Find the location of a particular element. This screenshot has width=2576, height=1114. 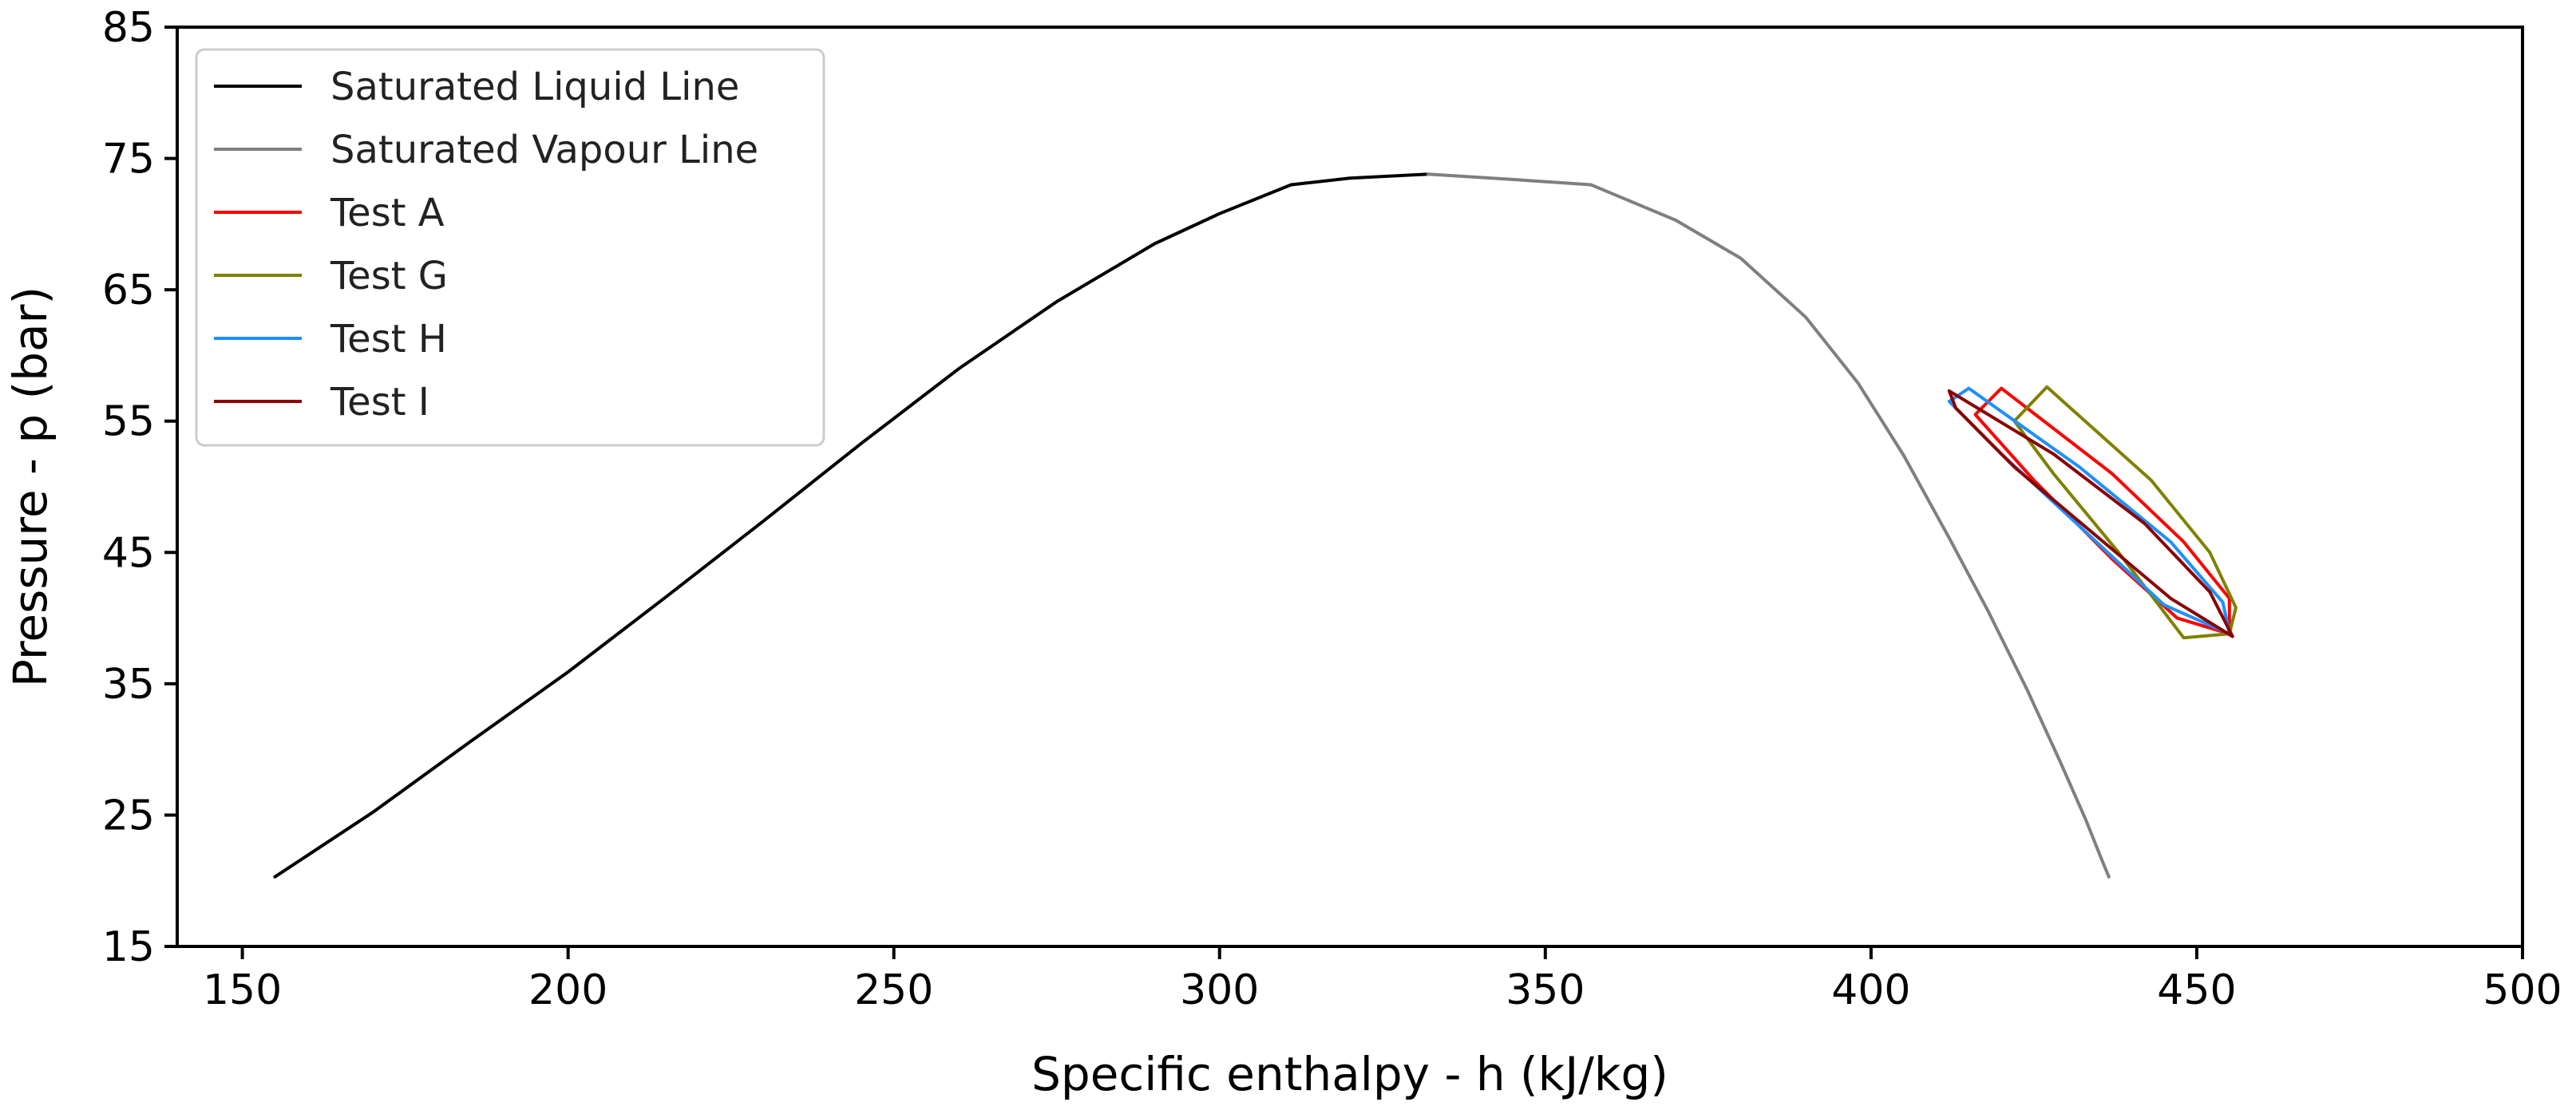

y-tick-label: 15 is located at coordinates (129, 947).